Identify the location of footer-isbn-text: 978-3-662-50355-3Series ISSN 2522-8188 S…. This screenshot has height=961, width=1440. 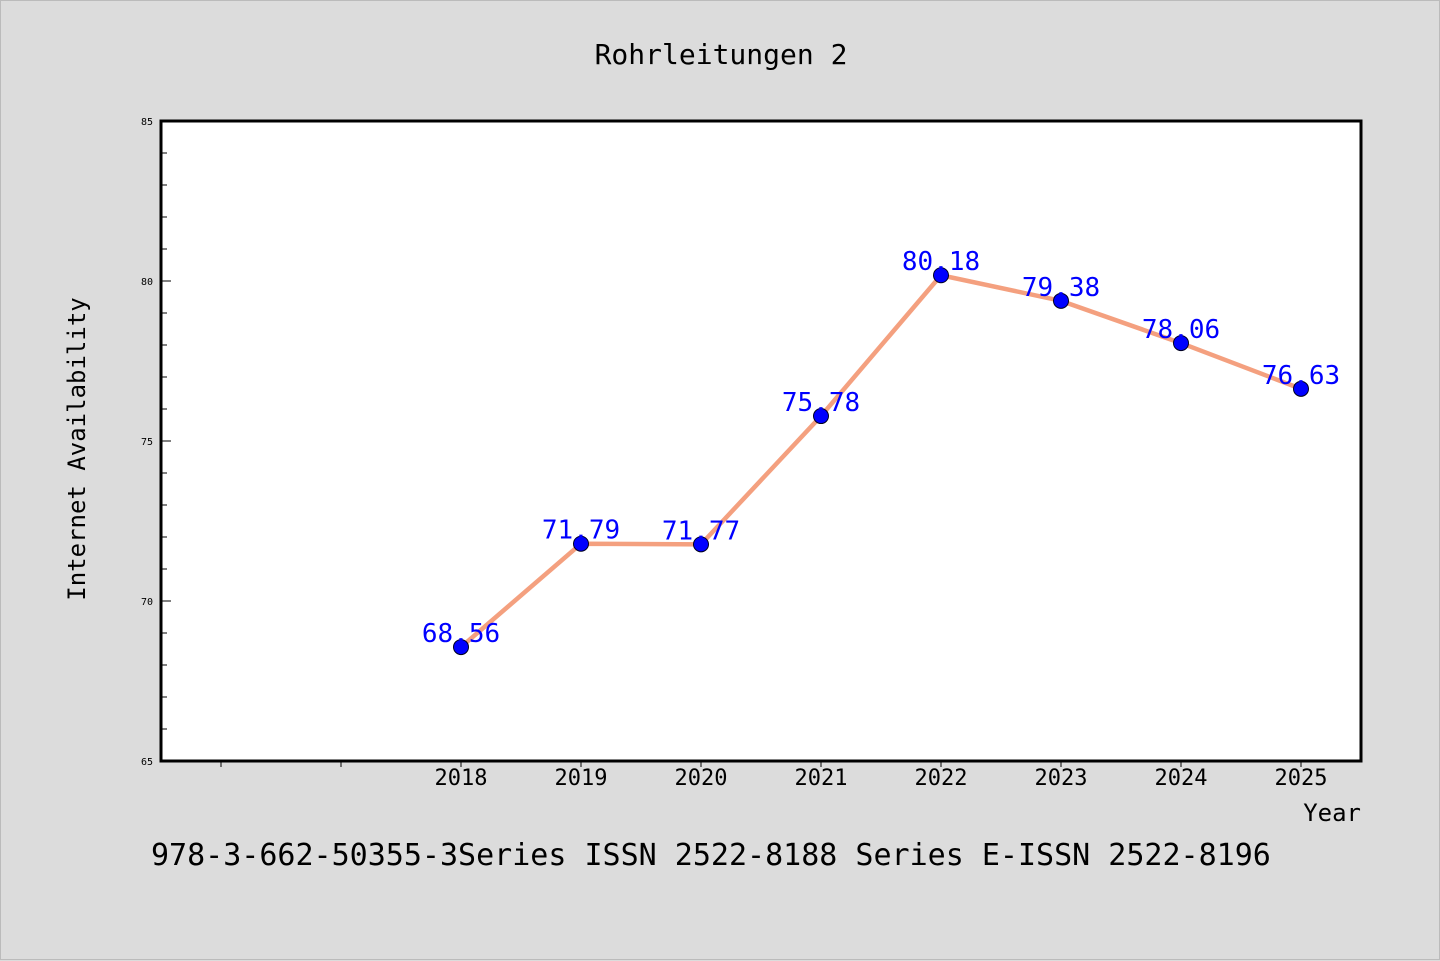
(711, 855).